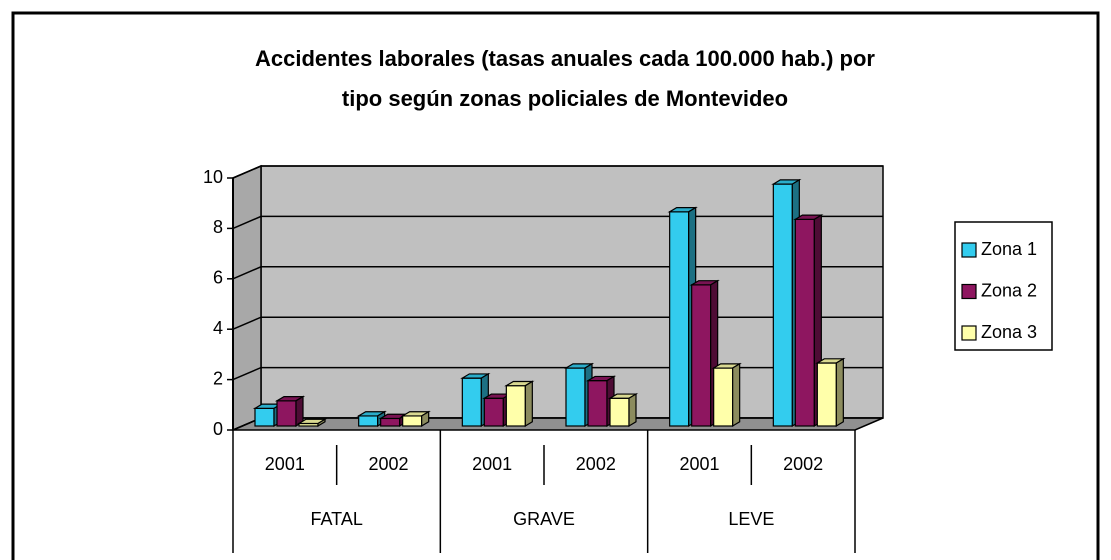  What do you see at coordinates (247, 298) in the screenshot?
I see `side-wall` at bounding box center [247, 298].